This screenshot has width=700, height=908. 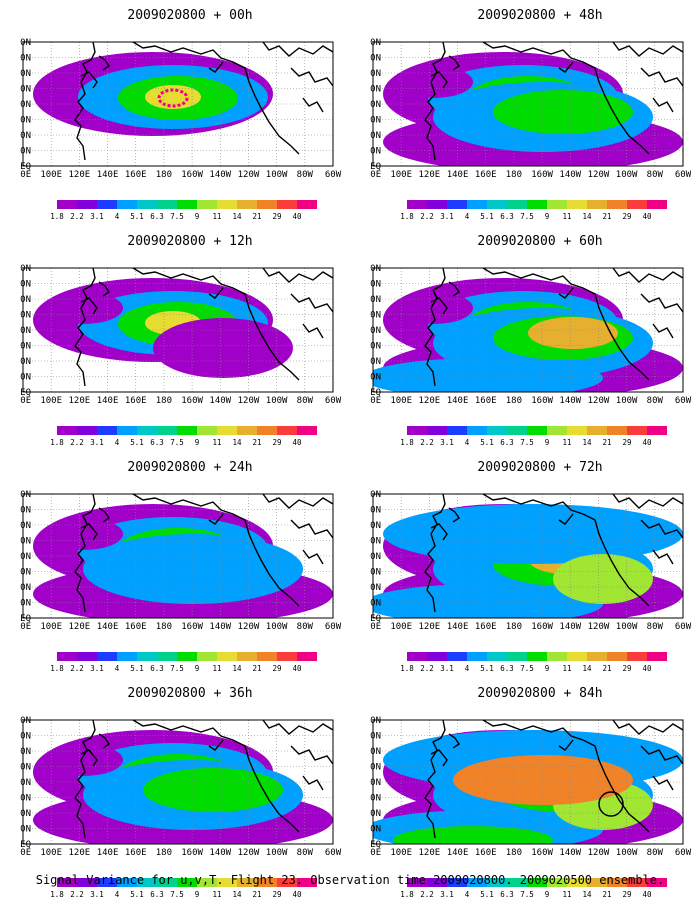 What do you see at coordinates (487, 668) in the screenshot?
I see `colorbar-label: 5.1` at bounding box center [487, 668].